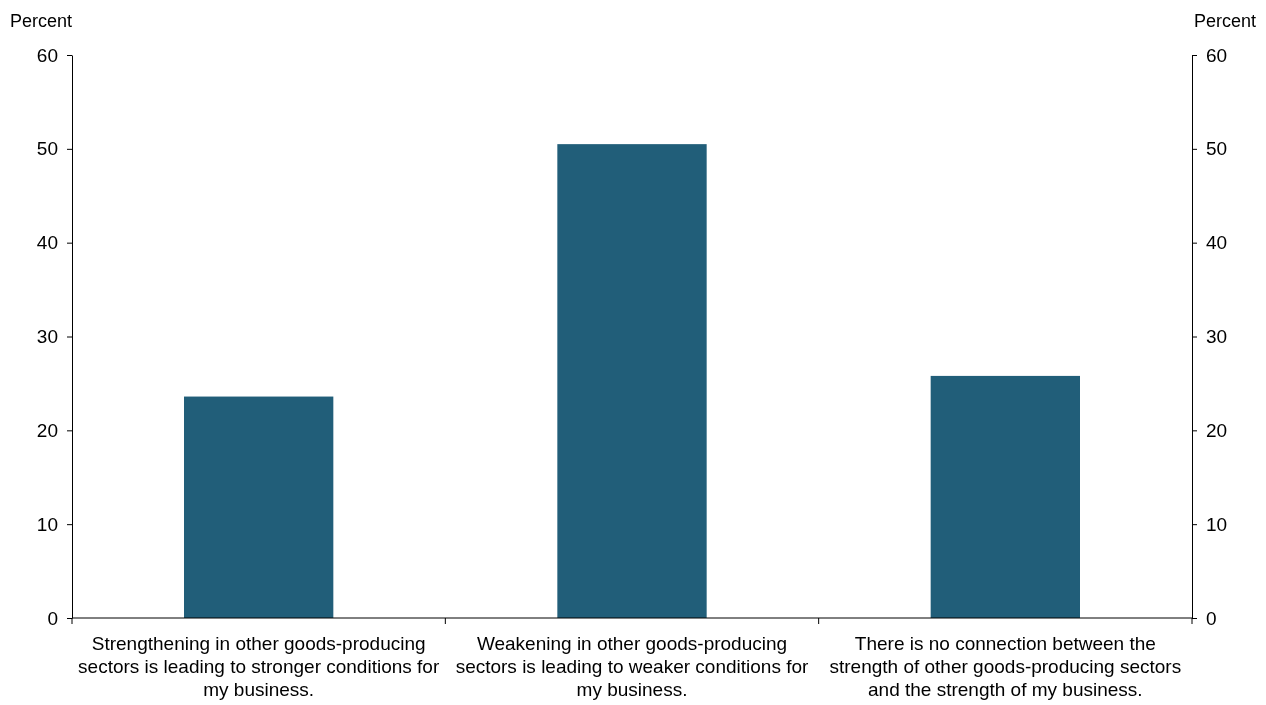 This screenshot has height=705, width=1266. Describe the element at coordinates (1217, 55) in the screenshot. I see `y2-tick-label: 60` at that location.